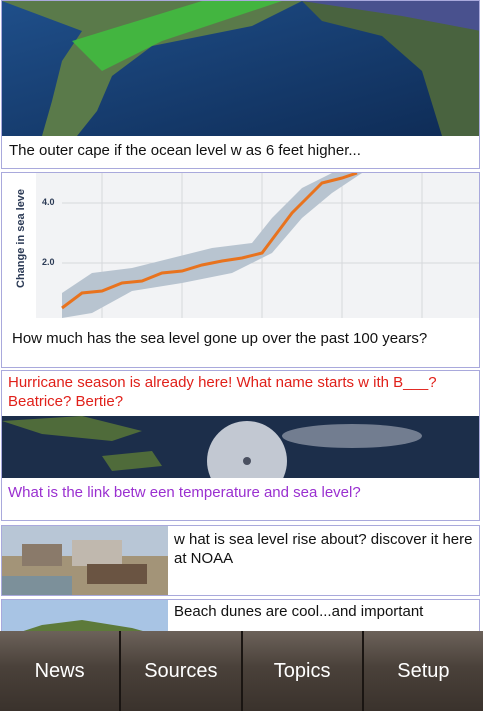 This screenshot has height=711, width=483. What do you see at coordinates (299, 611) in the screenshot?
I see `card-text: Beach dunes are cool...and important` at bounding box center [299, 611].